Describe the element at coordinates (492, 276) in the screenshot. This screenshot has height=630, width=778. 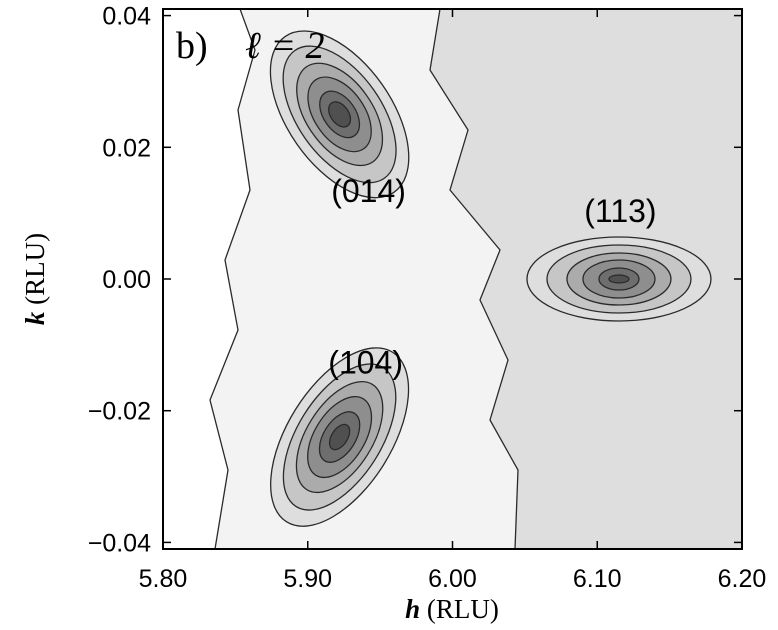
I see `peak-labels: (014) (113) (104)` at that location.